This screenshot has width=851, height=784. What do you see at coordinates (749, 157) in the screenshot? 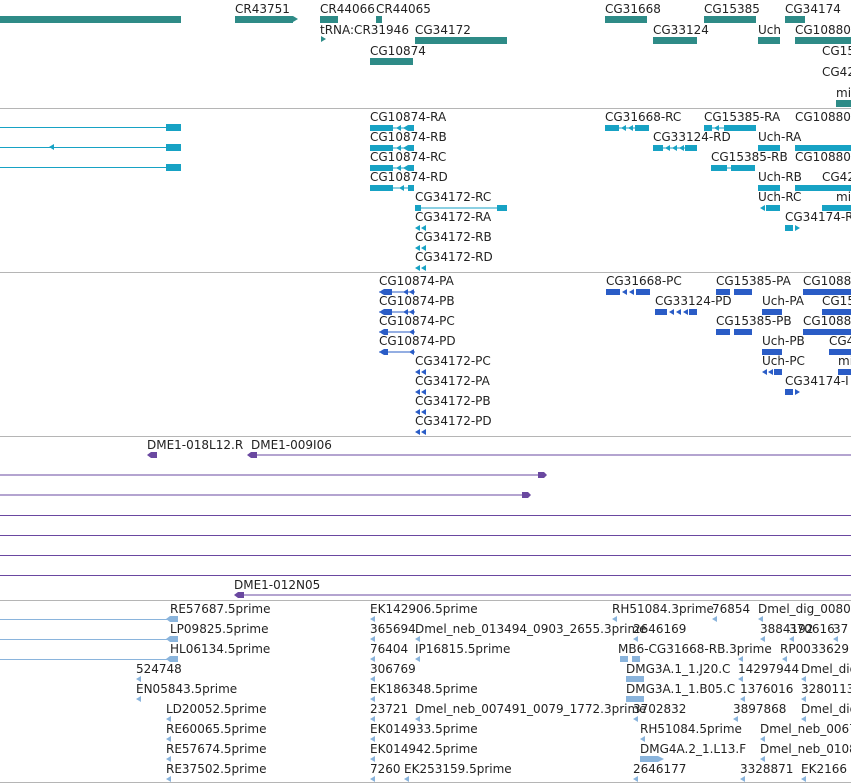
I see `transcript-label: CG15385-RB` at bounding box center [749, 157].